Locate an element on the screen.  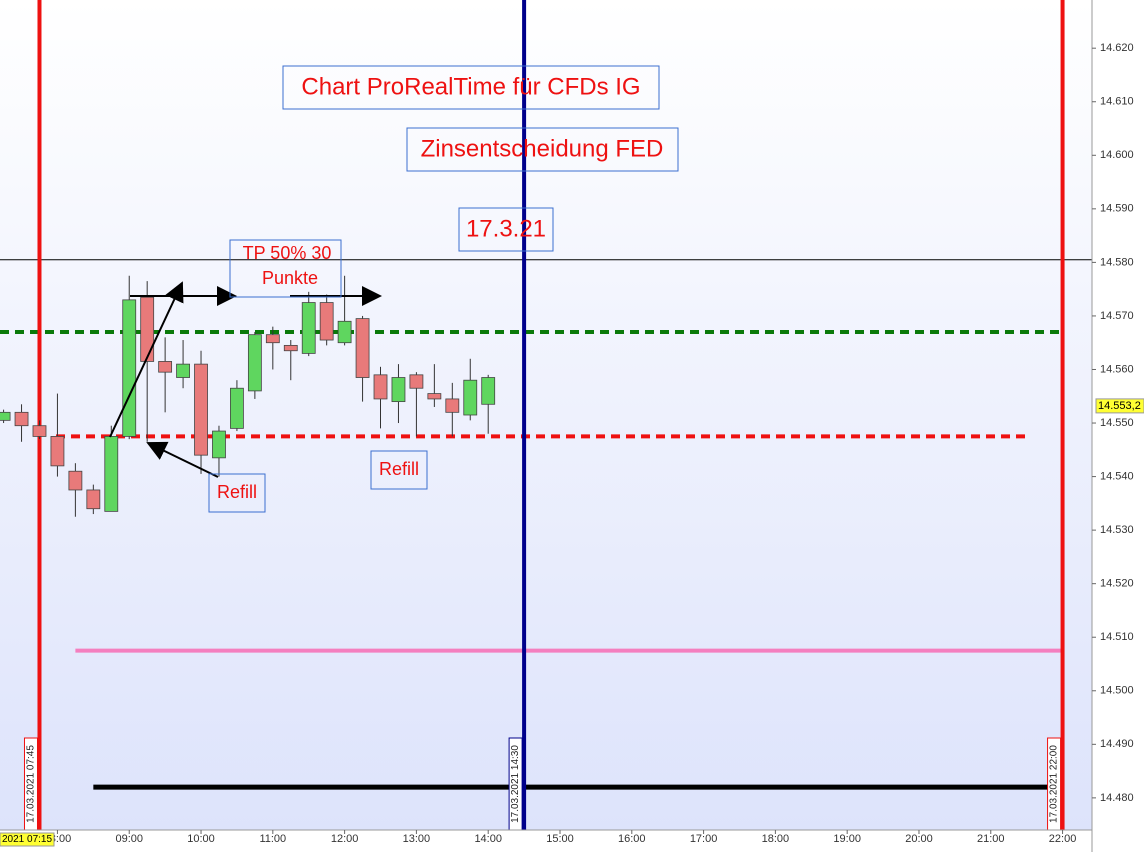
vertical-line-label: 17.03.2021 22:00 is located at coordinates (1054, 784).